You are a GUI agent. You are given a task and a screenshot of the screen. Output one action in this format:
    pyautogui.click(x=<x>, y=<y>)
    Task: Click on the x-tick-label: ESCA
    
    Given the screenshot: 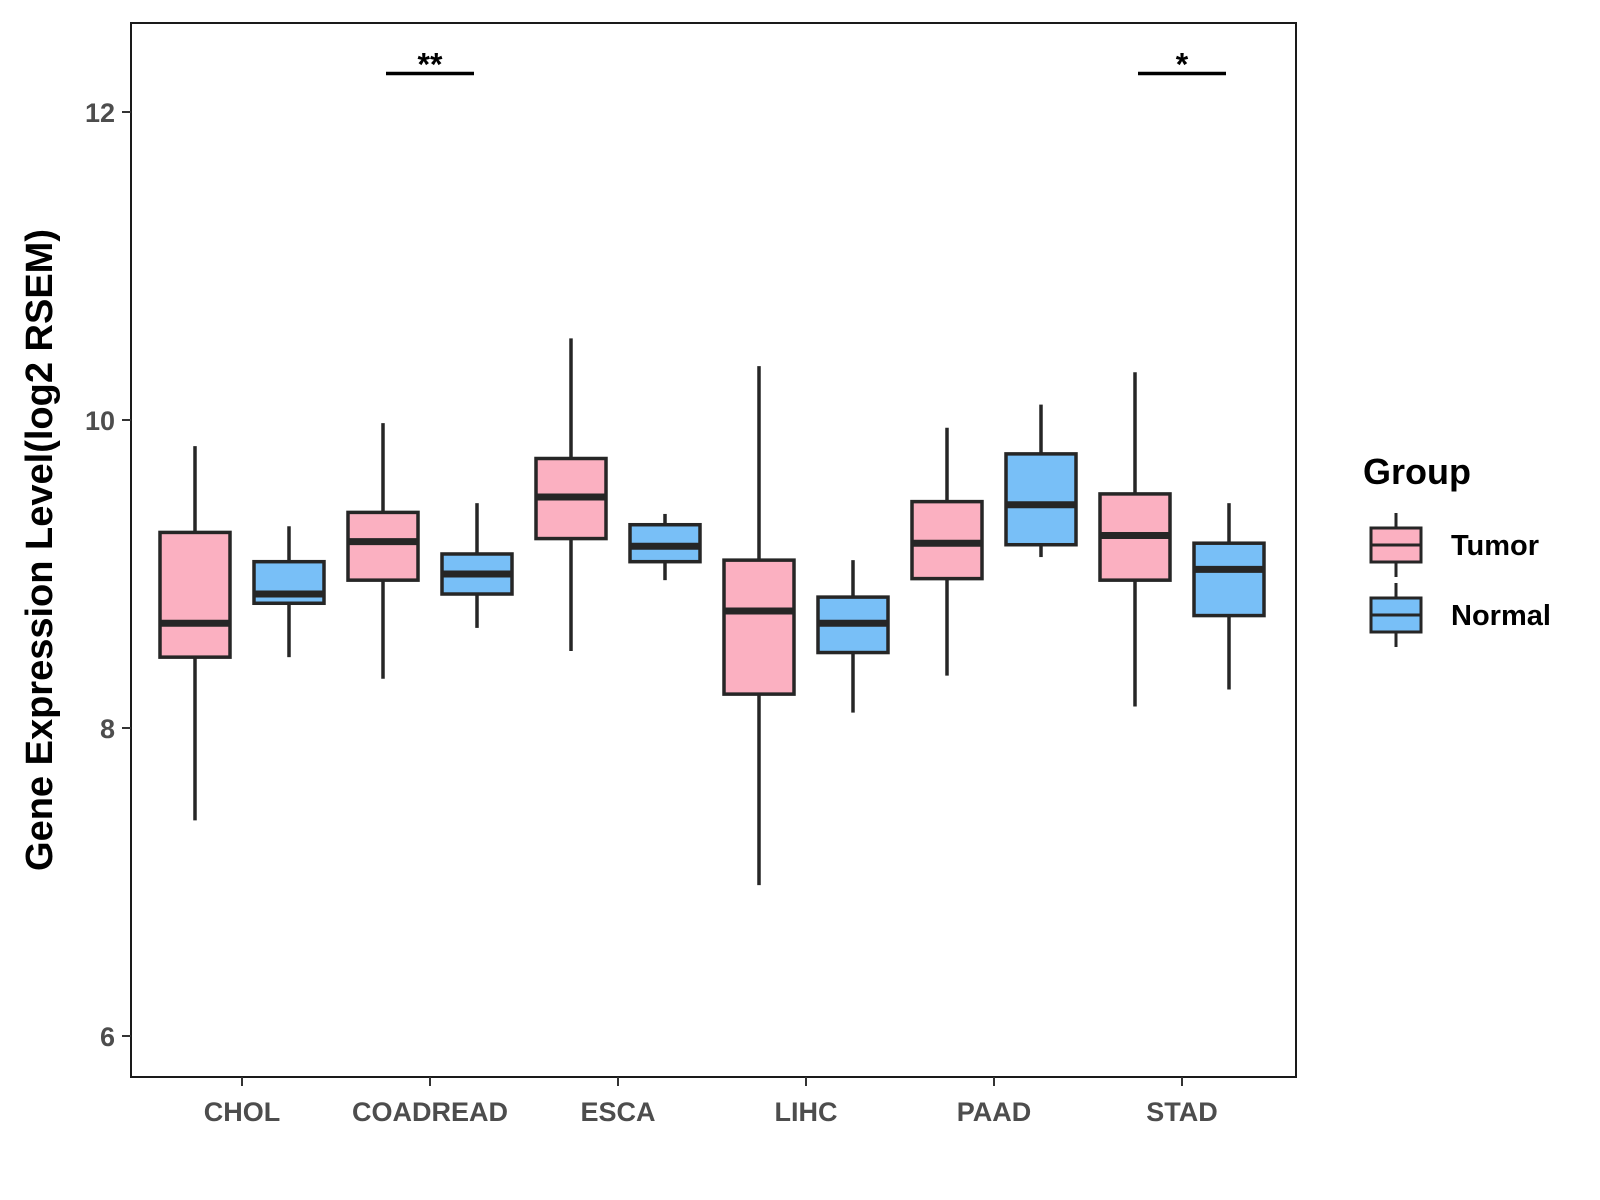 What is the action you would take?
    pyautogui.click(x=617, y=1112)
    